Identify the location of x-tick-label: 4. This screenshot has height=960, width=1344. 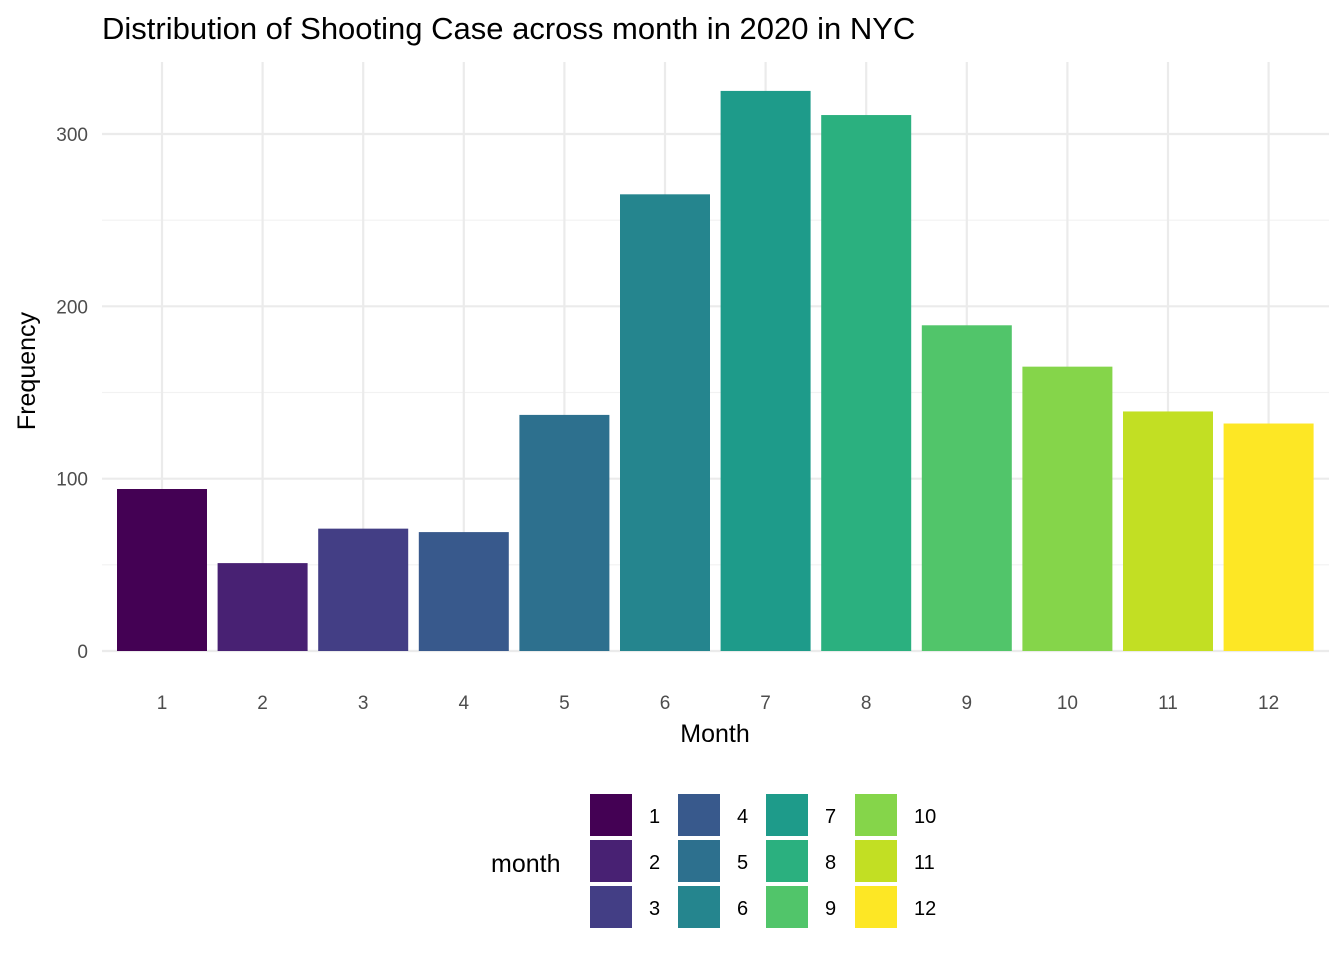
(464, 703).